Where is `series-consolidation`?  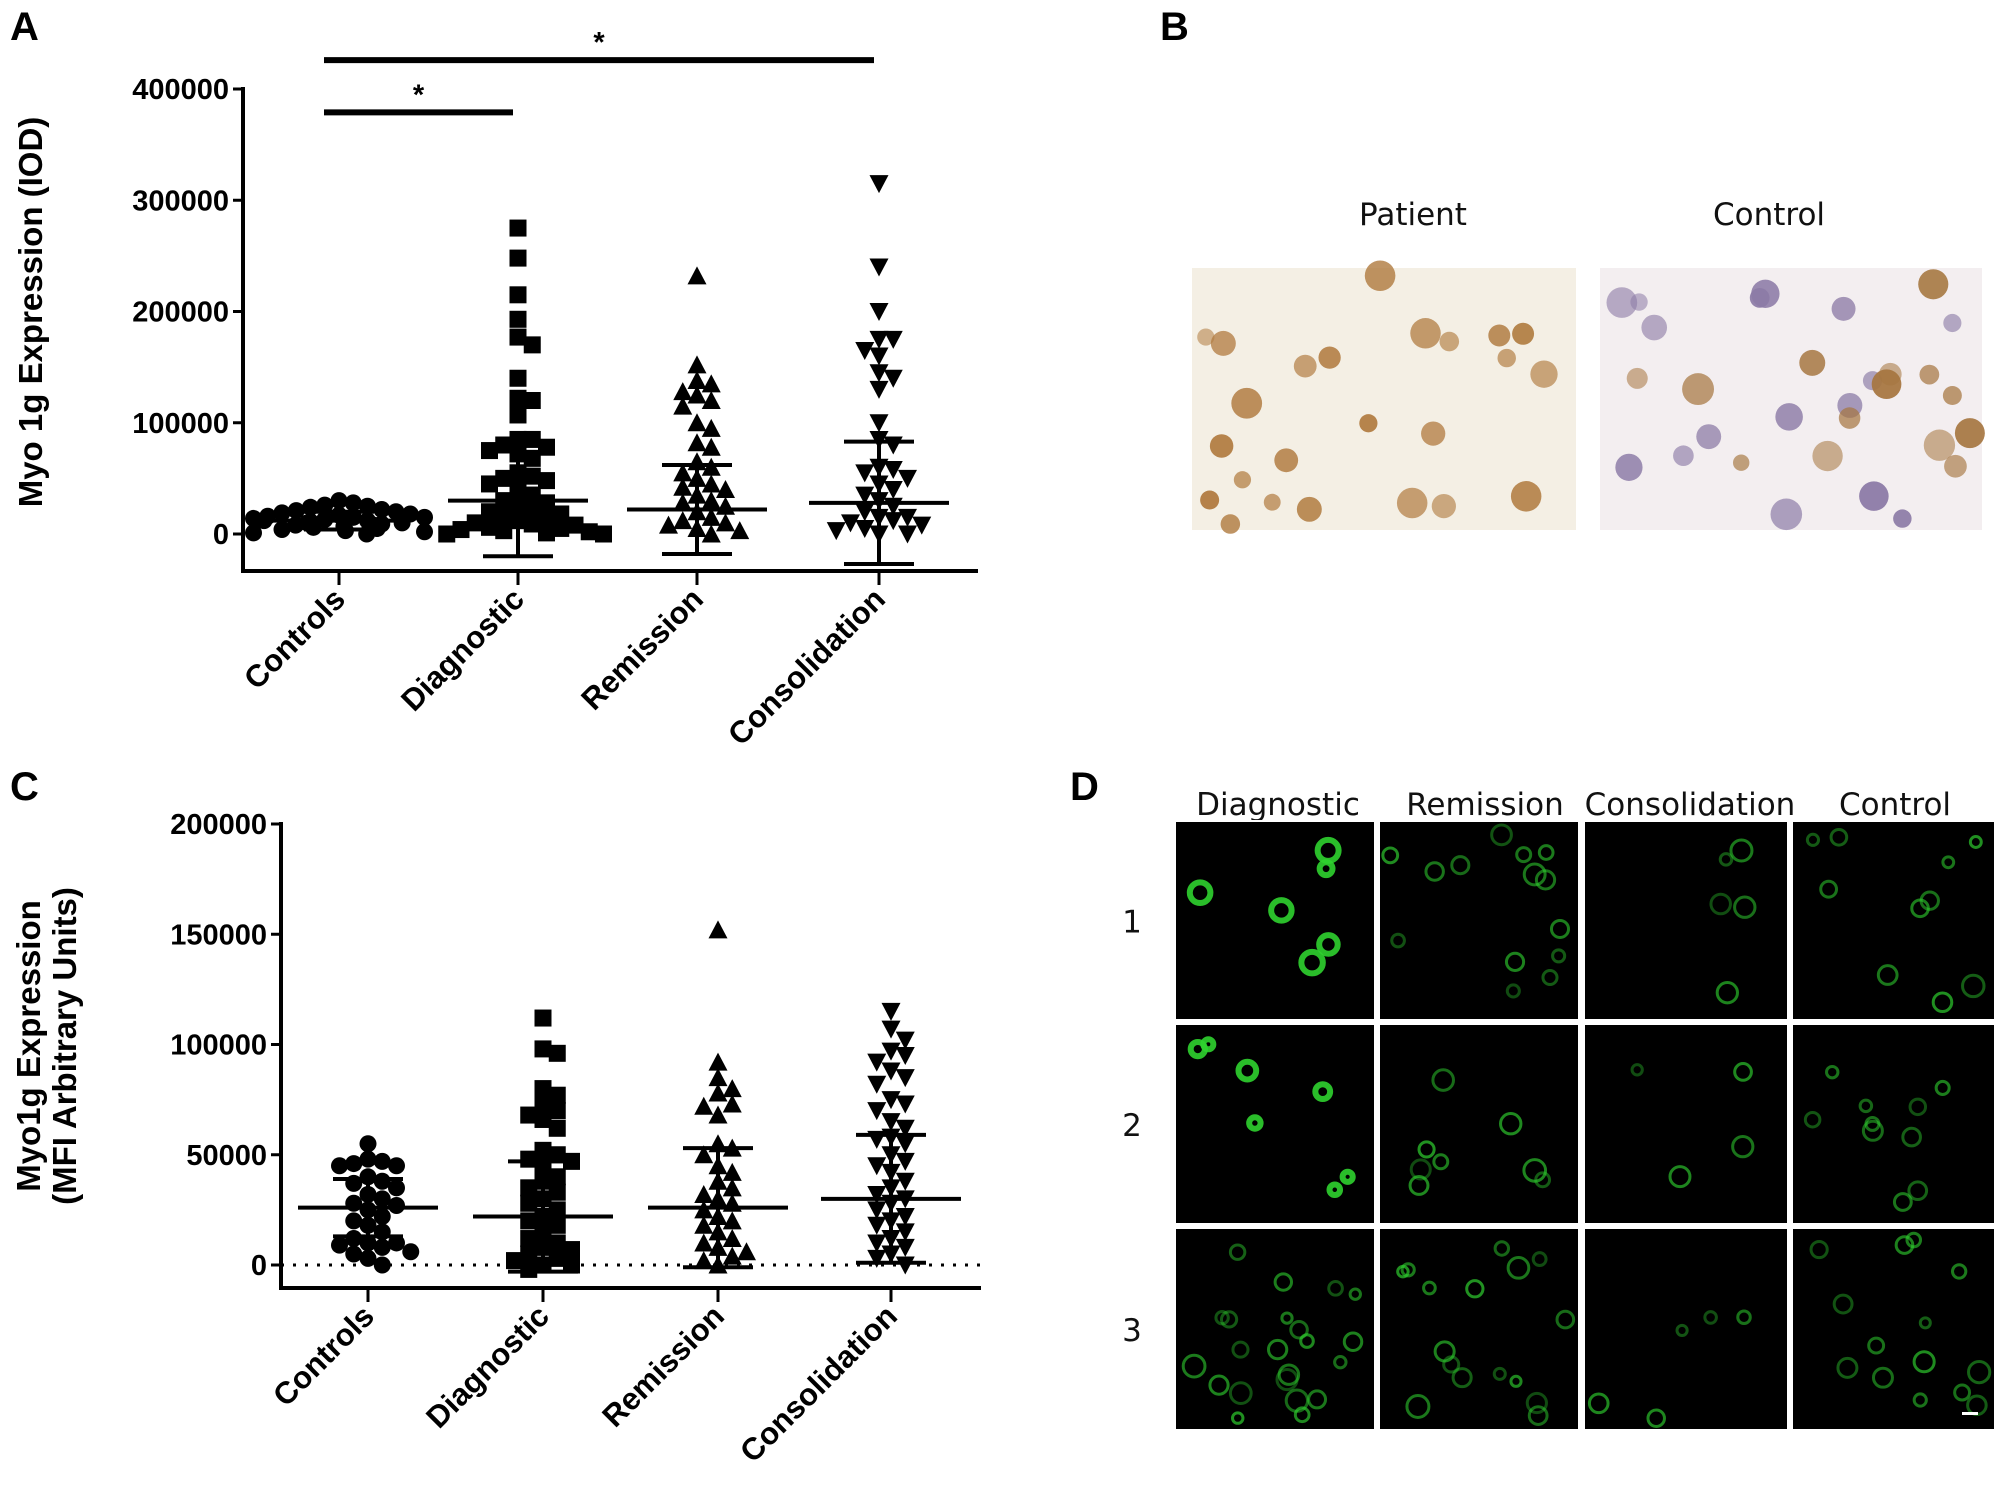 series-consolidation is located at coordinates (891, 1138).